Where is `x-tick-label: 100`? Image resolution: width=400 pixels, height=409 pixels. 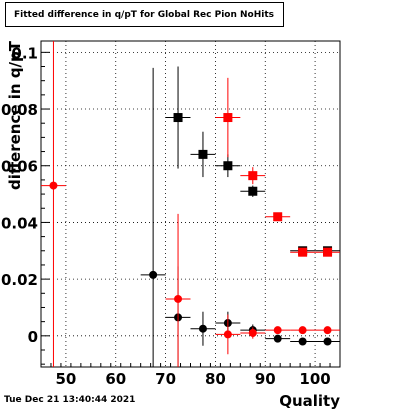
x-tick-label: 100 is located at coordinates (314, 379).